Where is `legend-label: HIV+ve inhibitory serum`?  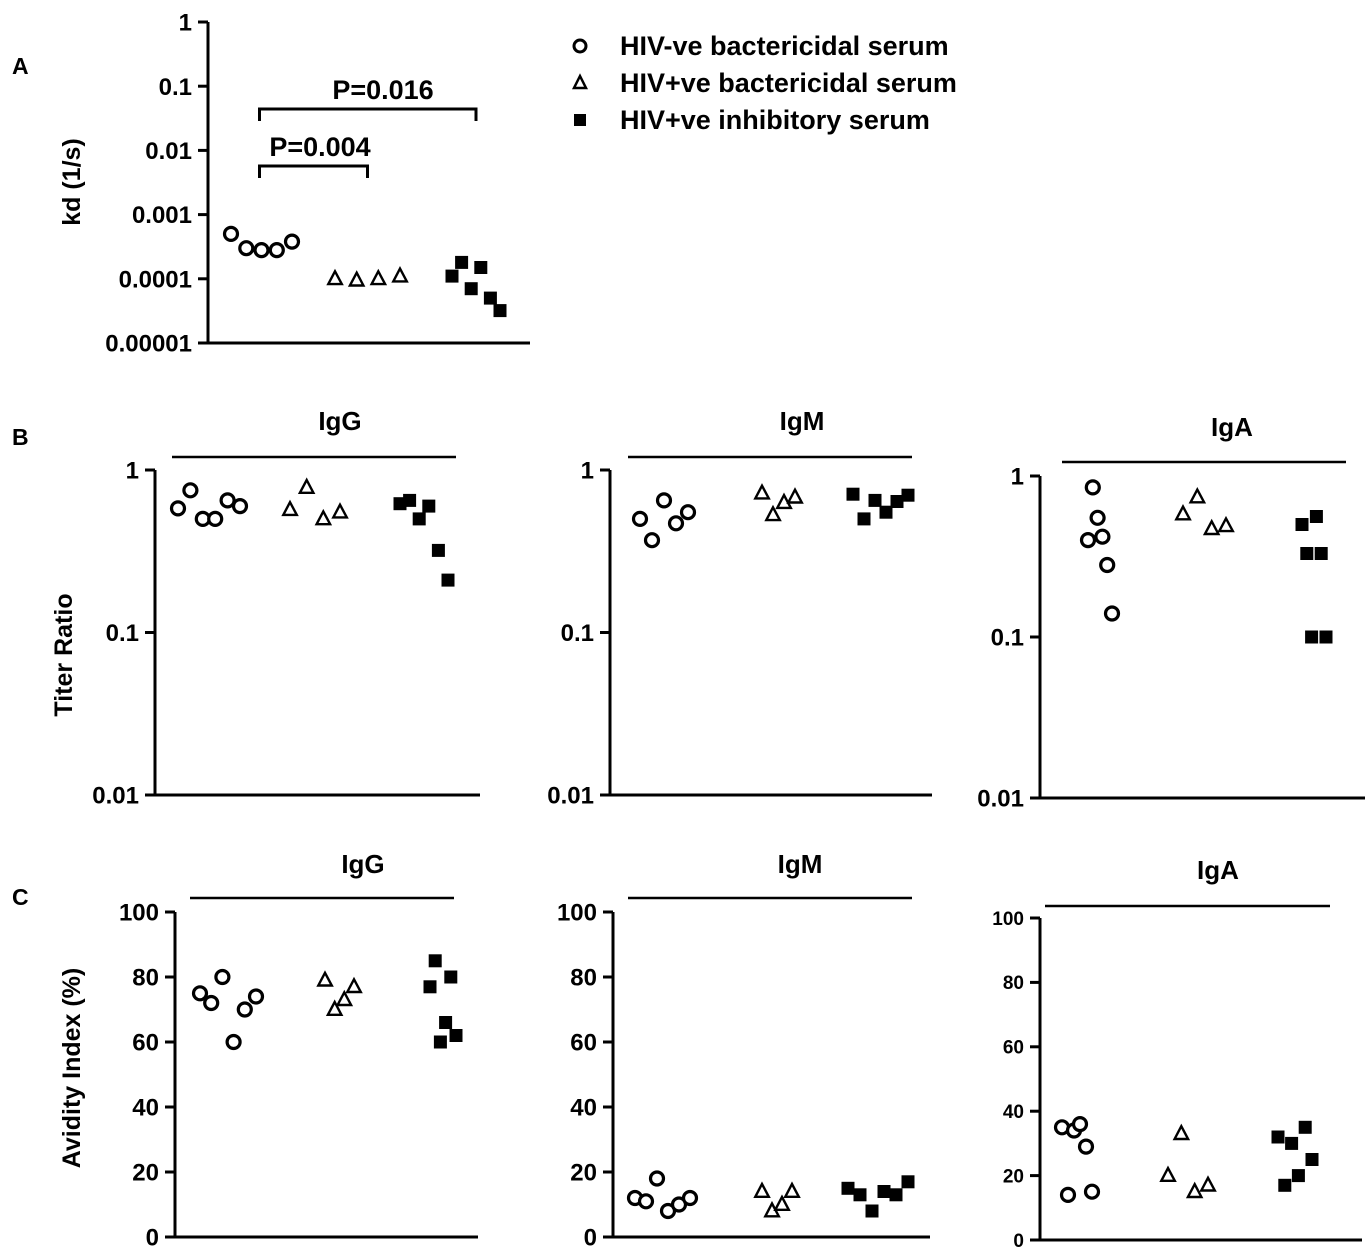 legend-label: HIV+ve inhibitory serum is located at coordinates (775, 120).